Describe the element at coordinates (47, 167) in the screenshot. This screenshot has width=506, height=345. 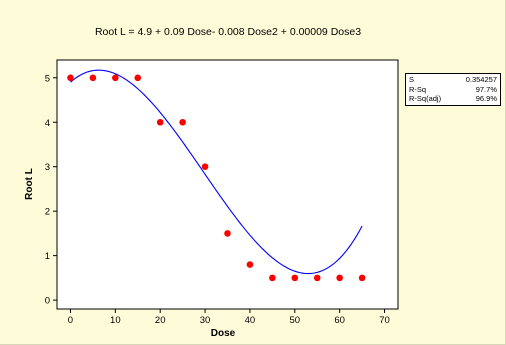
I see `y-tick-label: 3` at that location.